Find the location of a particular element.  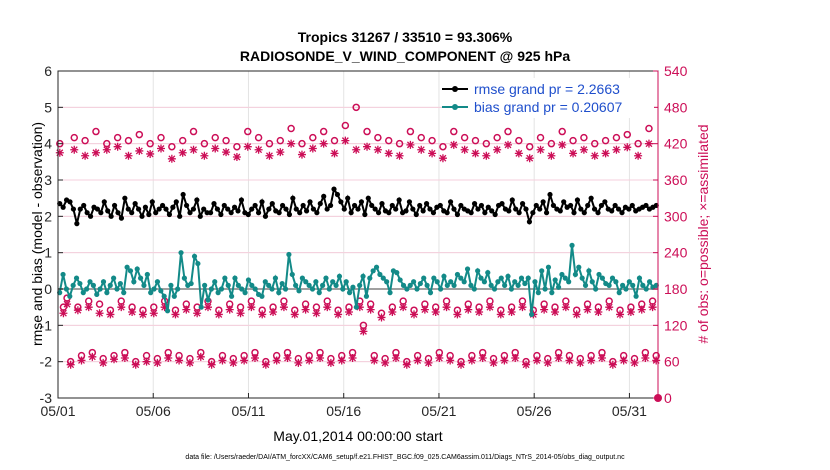

x-tick-label: 05/11 is located at coordinates (248, 411).